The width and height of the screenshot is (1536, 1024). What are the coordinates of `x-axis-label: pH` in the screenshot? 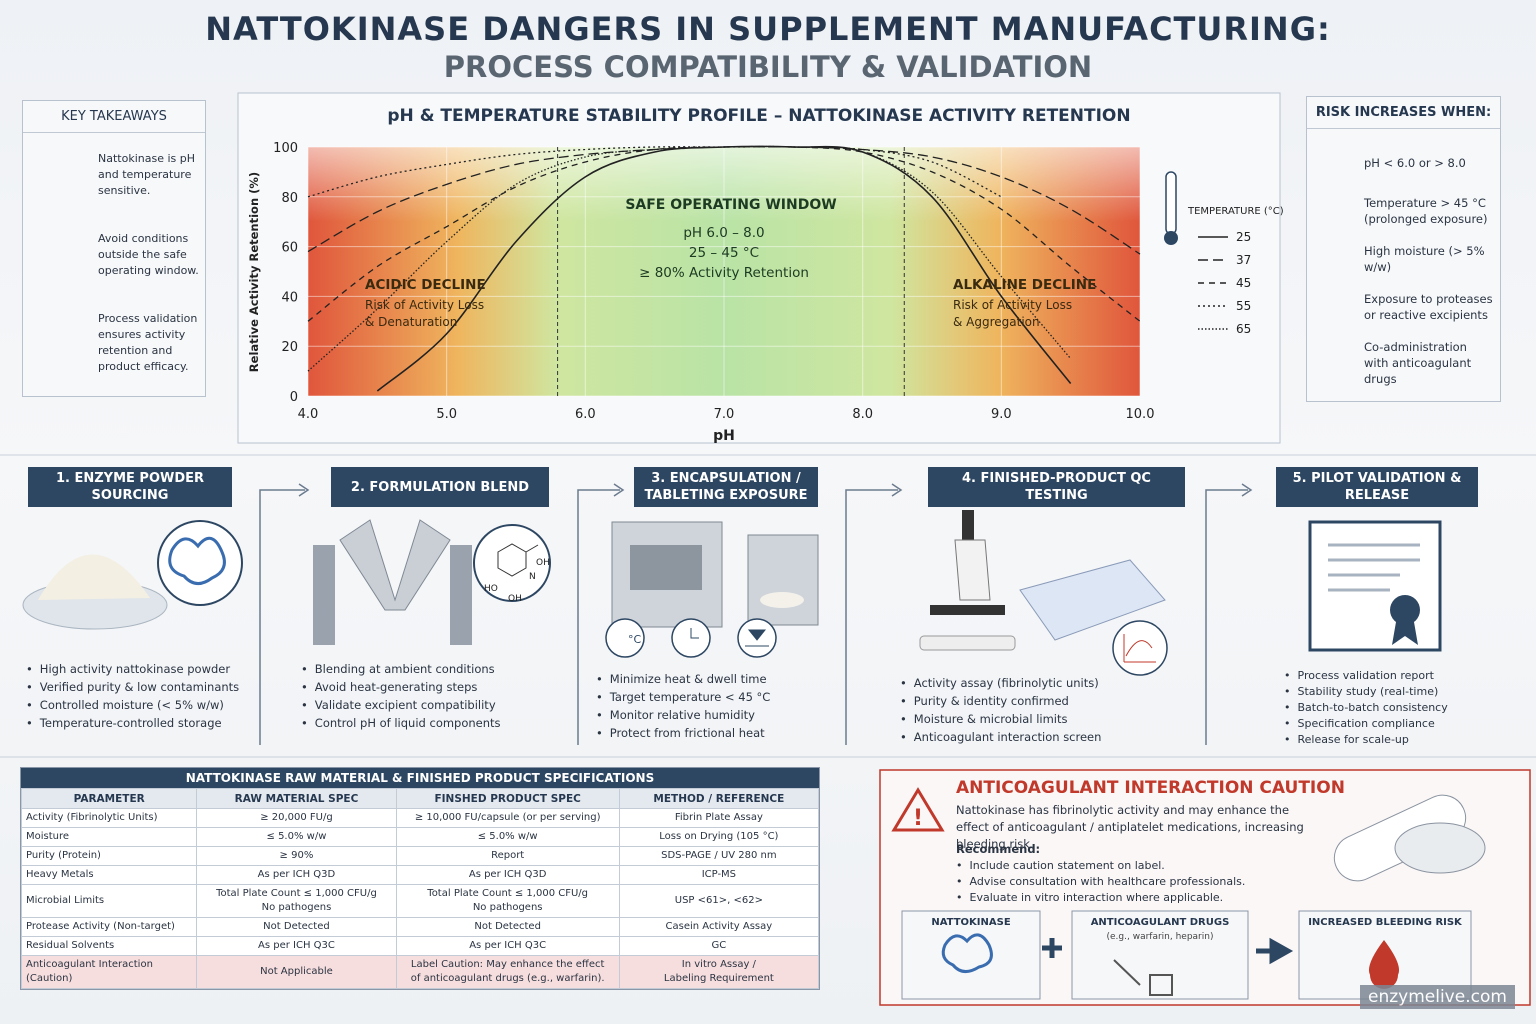 It's located at (724, 436).